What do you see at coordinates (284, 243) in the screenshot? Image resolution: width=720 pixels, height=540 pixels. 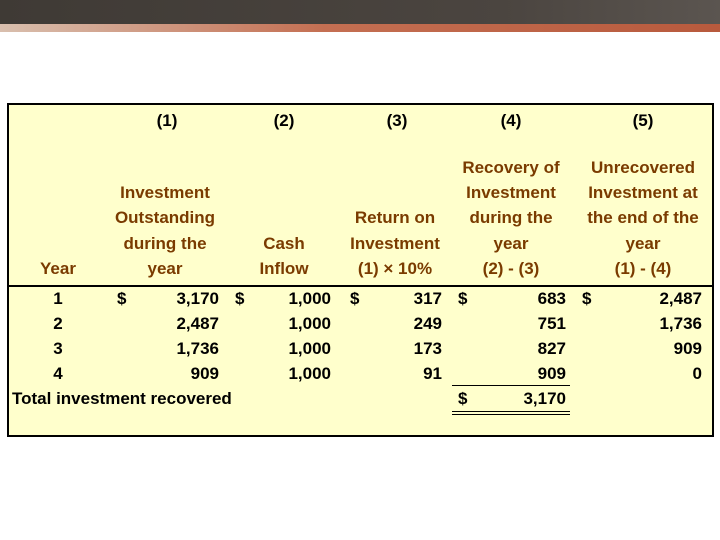 I see `header-col2-line1: Cash` at bounding box center [284, 243].